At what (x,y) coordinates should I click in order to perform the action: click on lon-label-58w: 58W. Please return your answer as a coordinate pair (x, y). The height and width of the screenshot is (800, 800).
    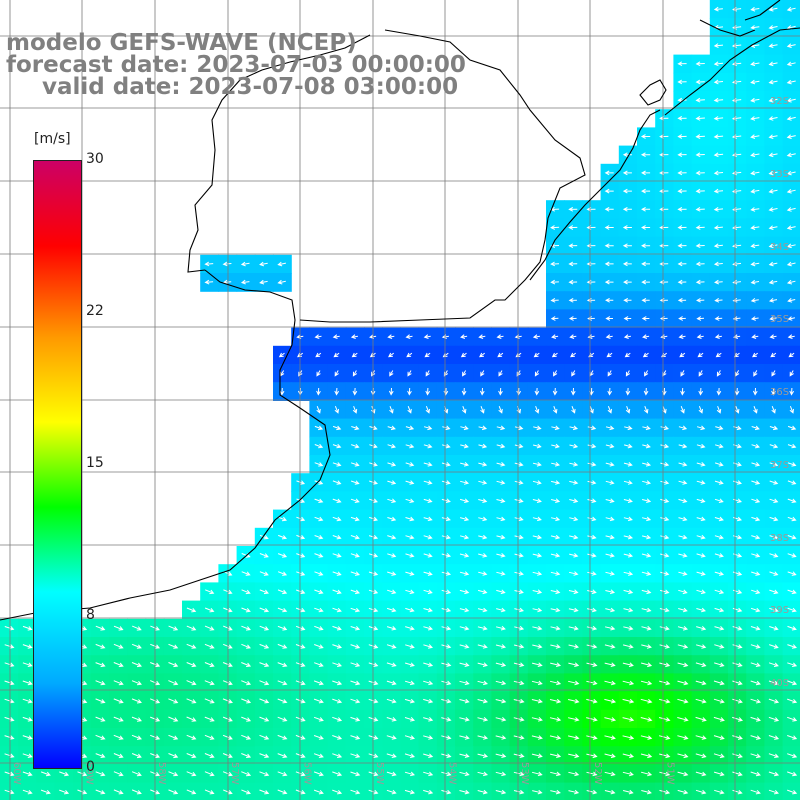
    Looking at the image, I should click on (161, 773).